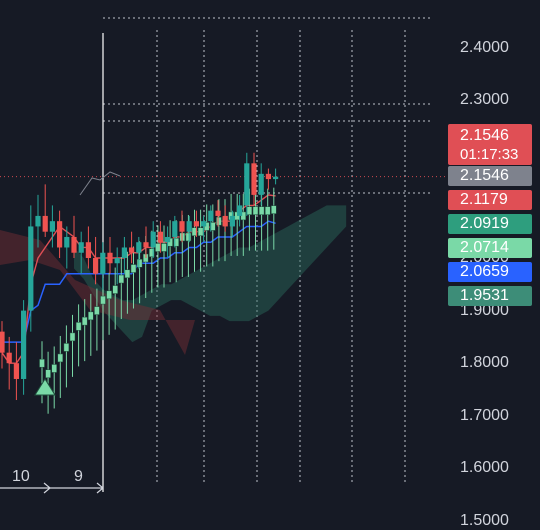 The image size is (540, 530). What do you see at coordinates (21, 476) in the screenshot?
I see `bar-count-label: 10` at bounding box center [21, 476].